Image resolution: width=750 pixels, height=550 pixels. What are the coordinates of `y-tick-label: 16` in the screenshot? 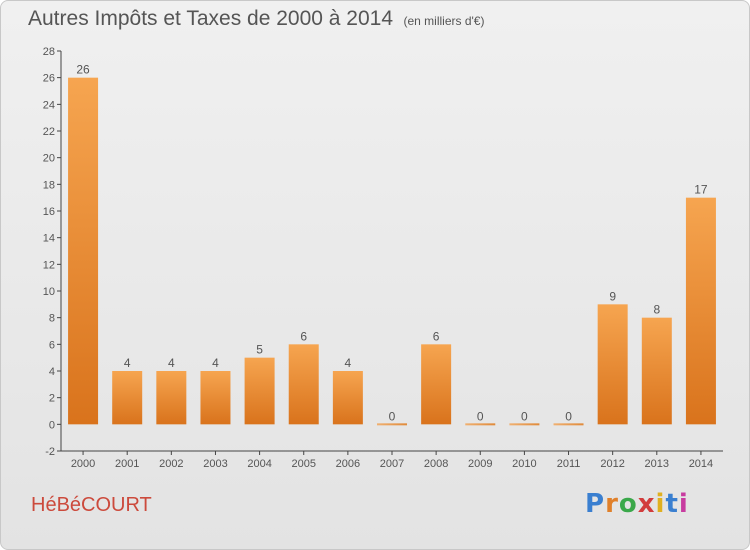 It's located at (49, 212).